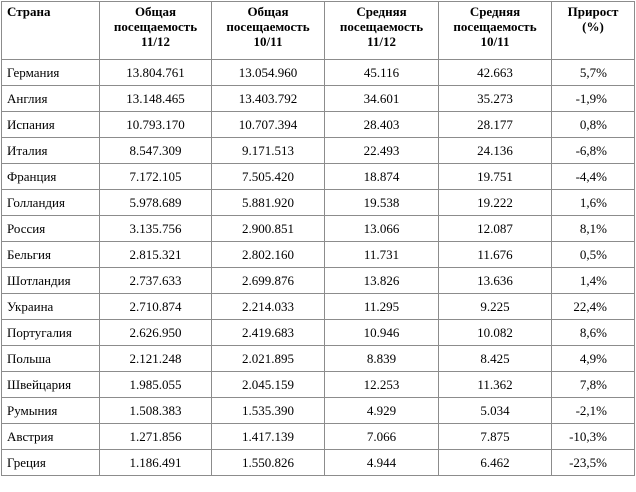  What do you see at coordinates (593, 176) in the screenshot?
I see `growth-cell: -4,4%` at bounding box center [593, 176].